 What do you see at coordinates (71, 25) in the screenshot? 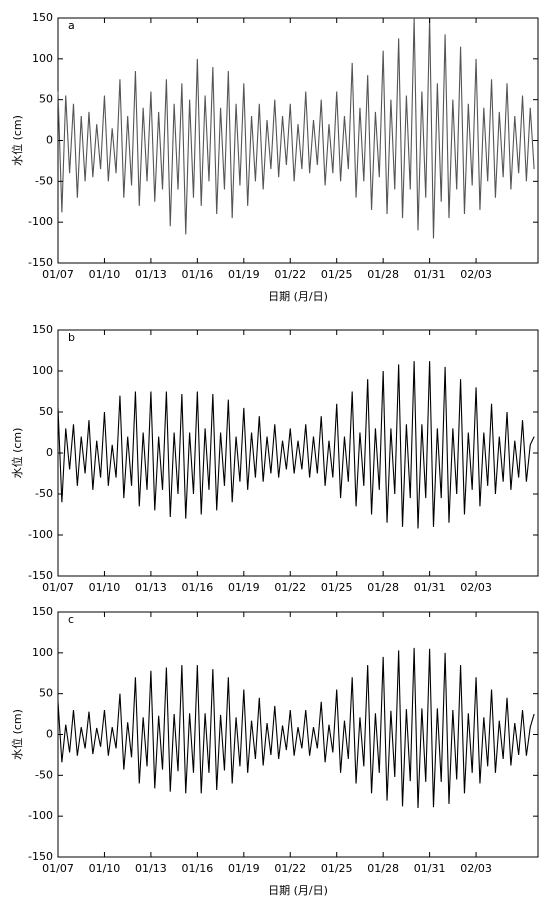
I see `panel-label: a` at bounding box center [71, 25].